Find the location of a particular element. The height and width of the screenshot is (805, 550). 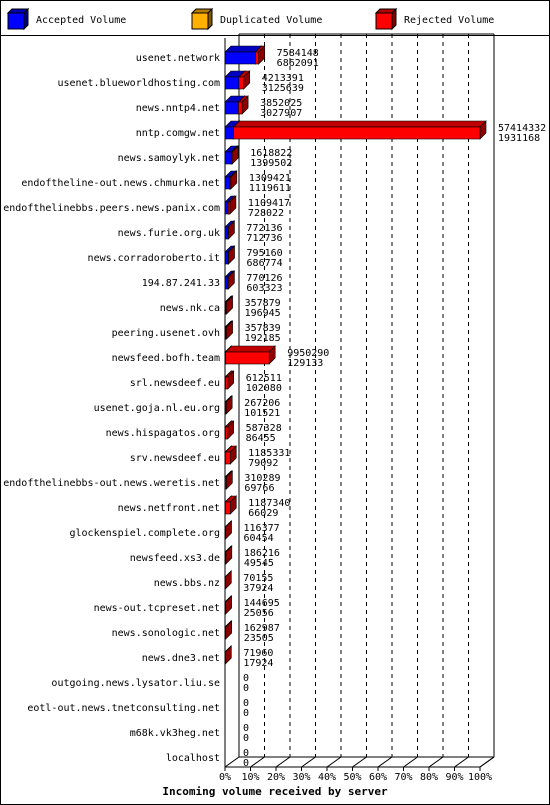

value-label: 267206 is located at coordinates (262, 403).